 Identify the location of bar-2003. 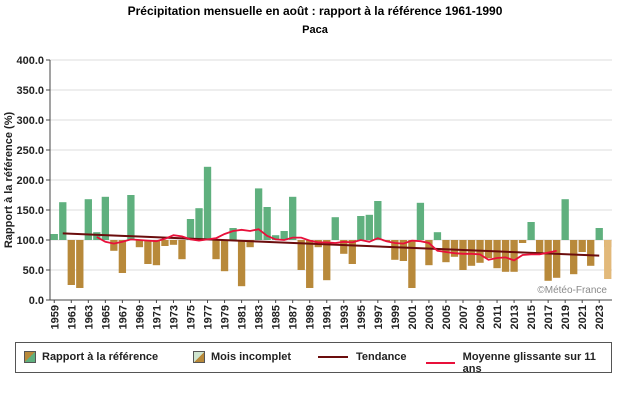
(429, 253).